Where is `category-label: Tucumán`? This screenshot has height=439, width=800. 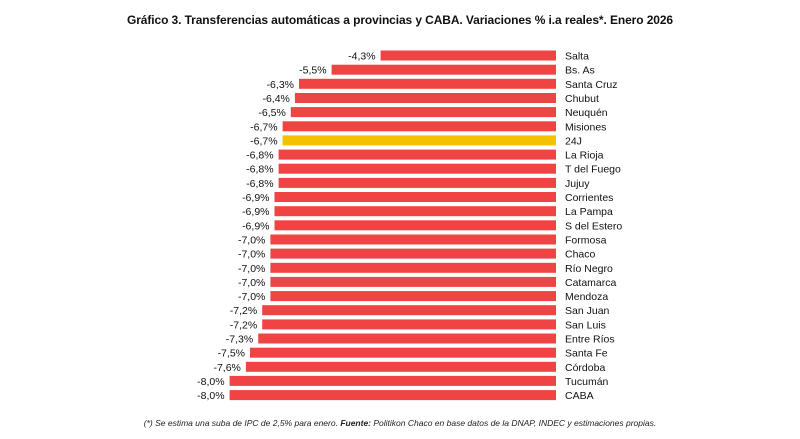
category-label: Tucumán is located at coordinates (587, 382).